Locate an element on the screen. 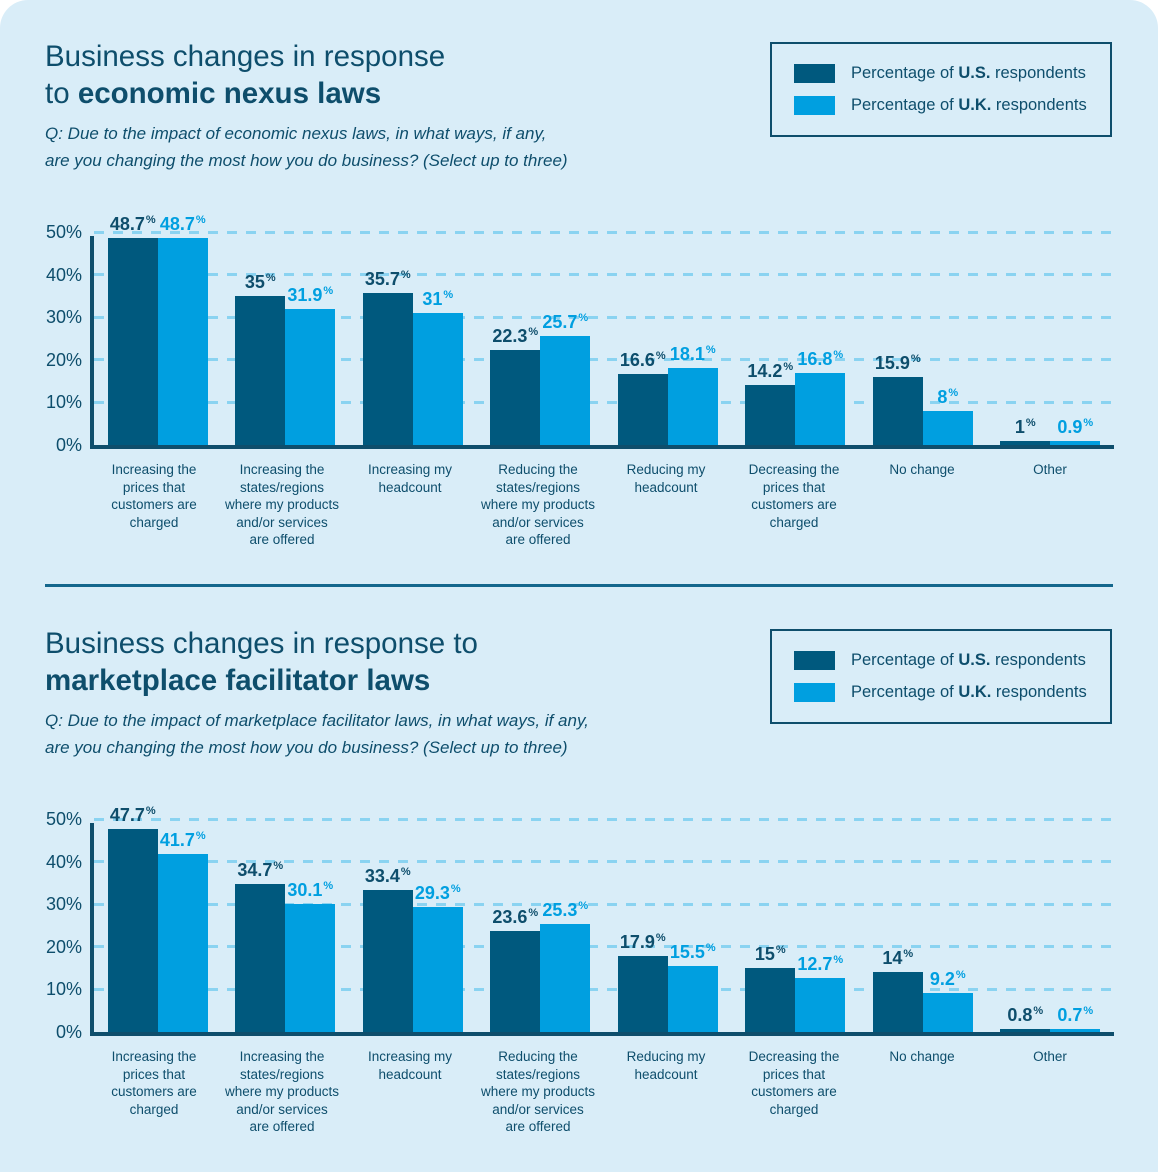  legend-label-uk: Percentage of U.K. respondents is located at coordinates (969, 105).